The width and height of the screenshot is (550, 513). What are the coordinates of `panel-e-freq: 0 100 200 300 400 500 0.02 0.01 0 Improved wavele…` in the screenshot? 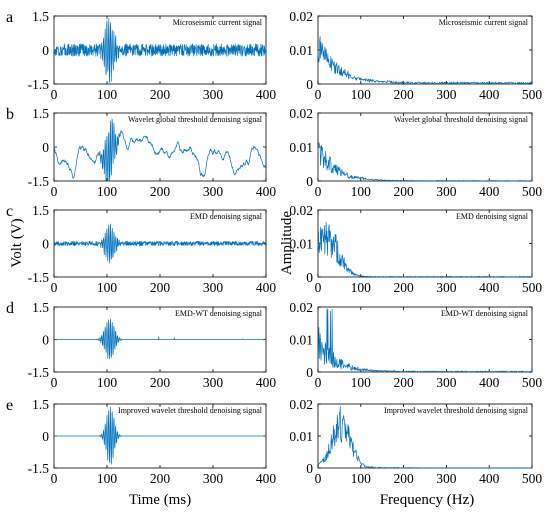 It's located at (415, 441).